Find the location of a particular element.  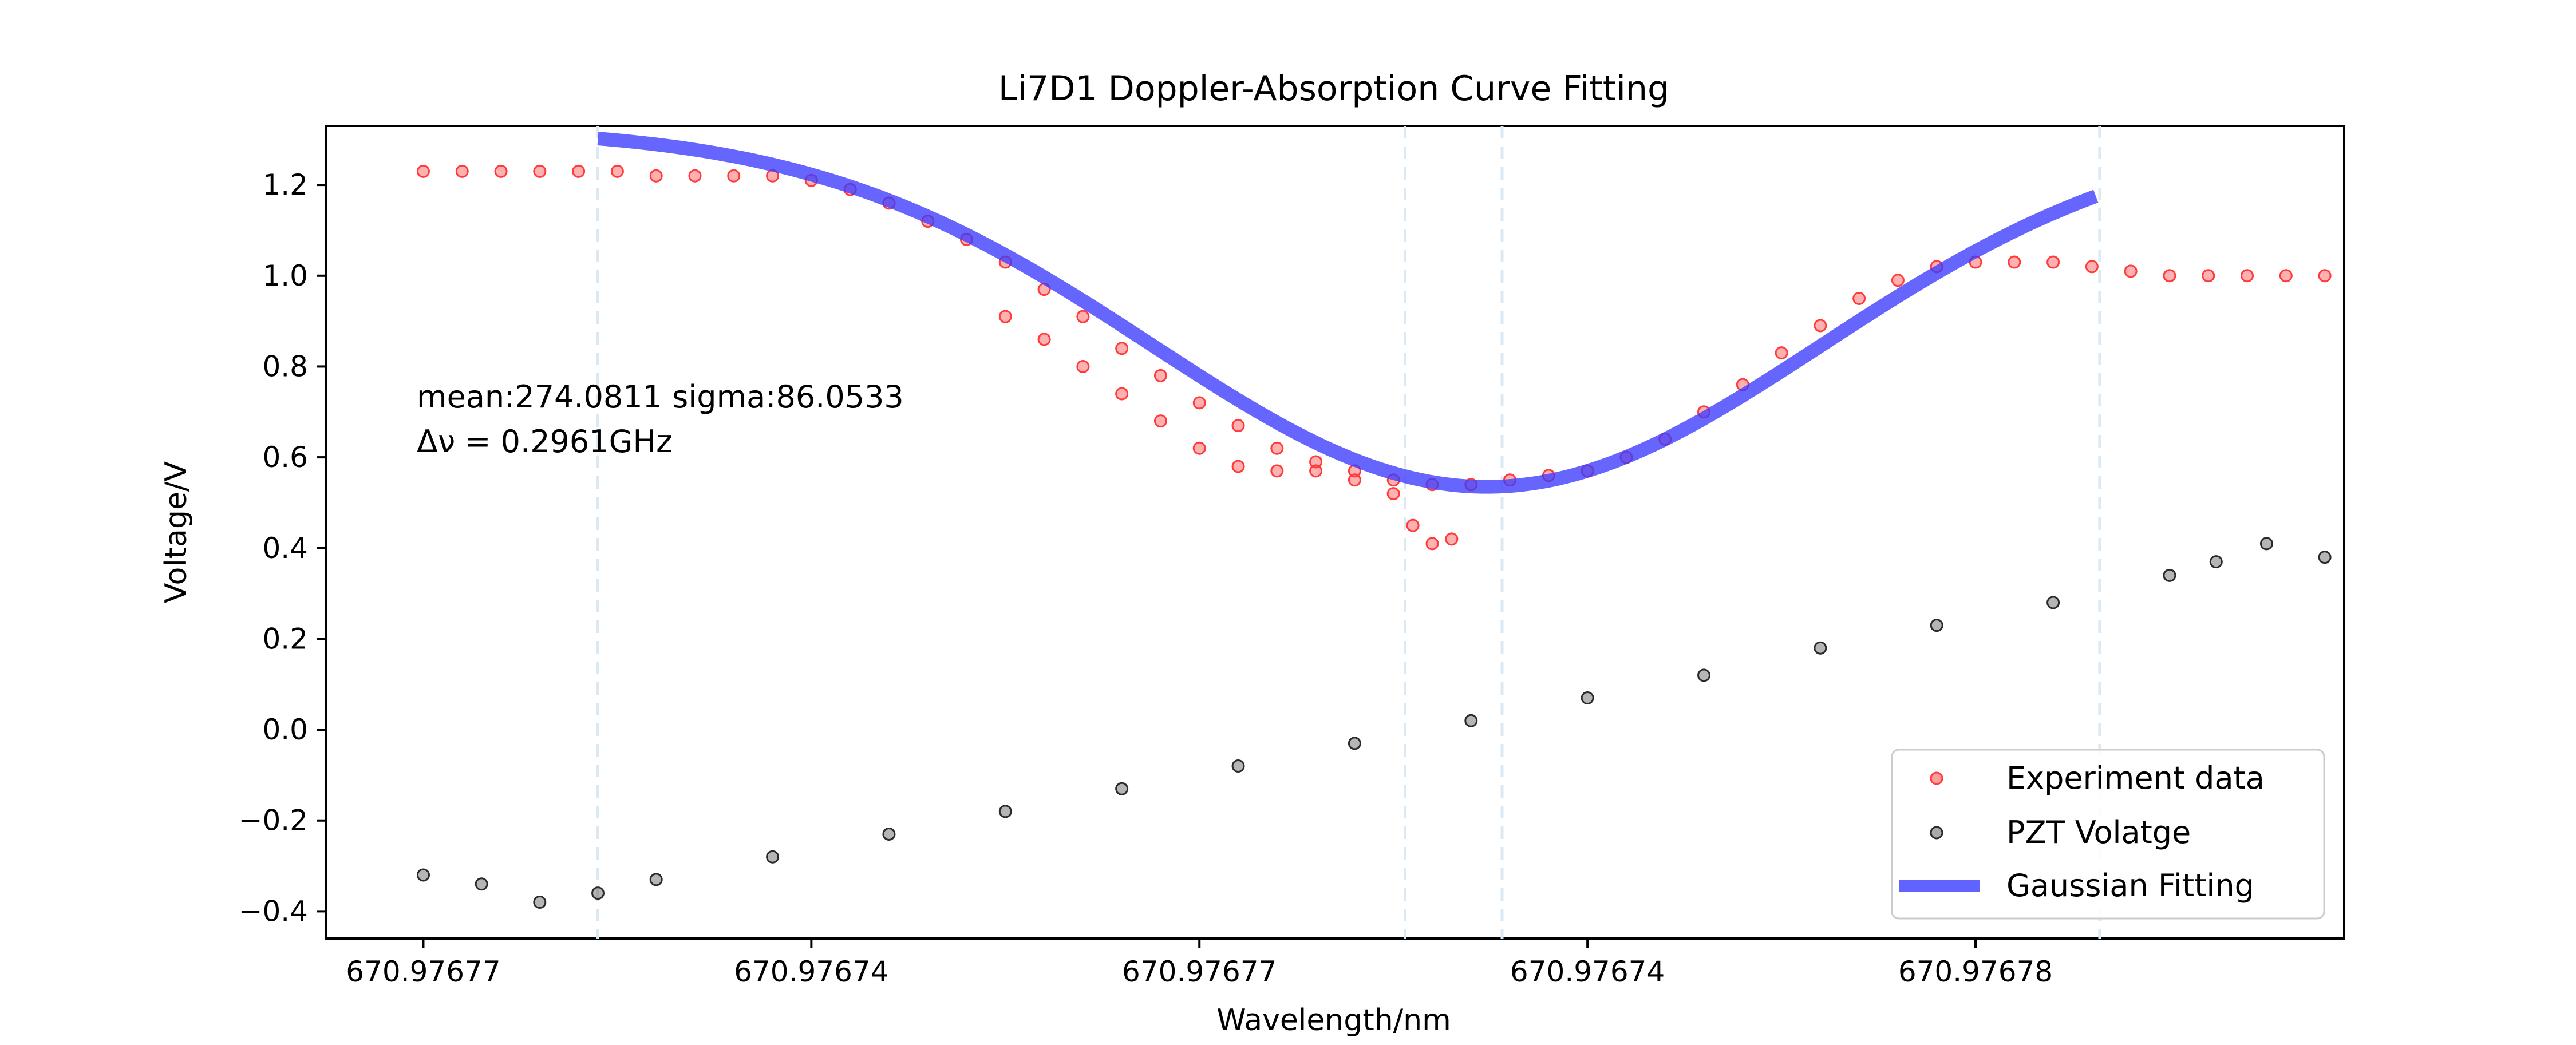

legend-marker-pzt is located at coordinates (1936, 833).